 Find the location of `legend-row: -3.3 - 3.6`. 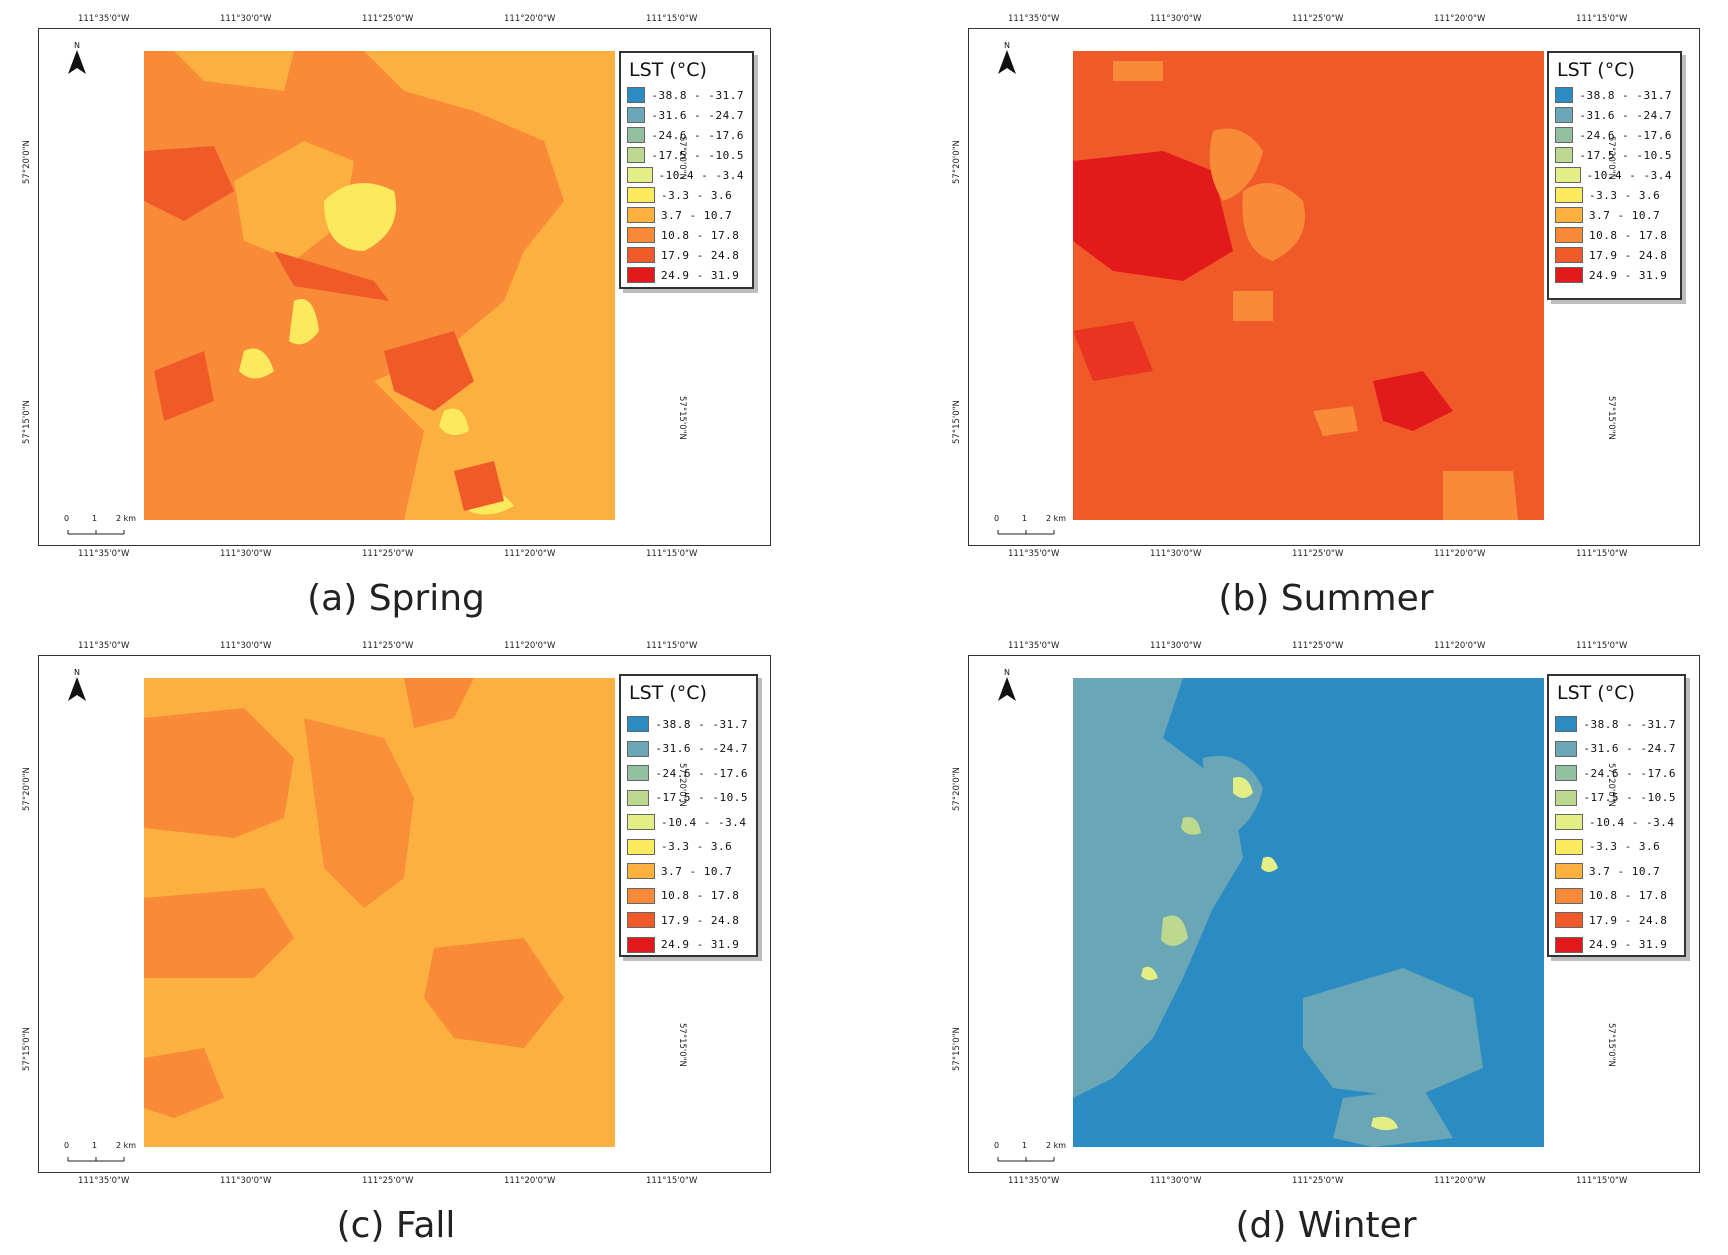

legend-row: -3.3 - 3.6 is located at coordinates (685, 195).